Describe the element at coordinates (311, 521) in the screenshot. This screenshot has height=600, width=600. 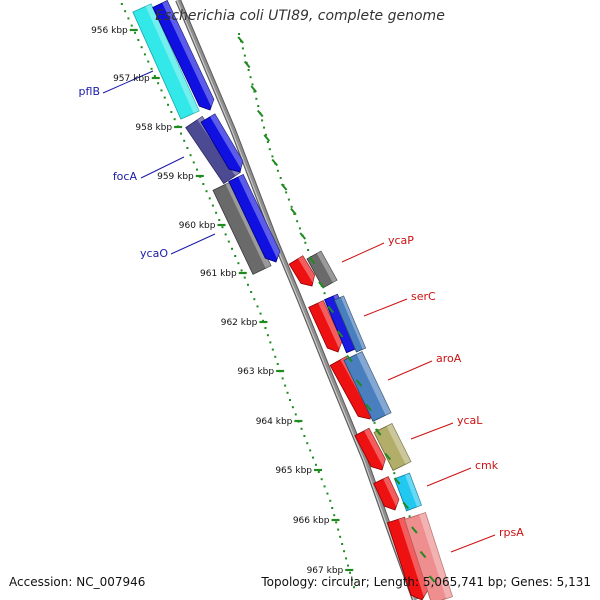
I see `kbp-label: 966 kbp` at that location.